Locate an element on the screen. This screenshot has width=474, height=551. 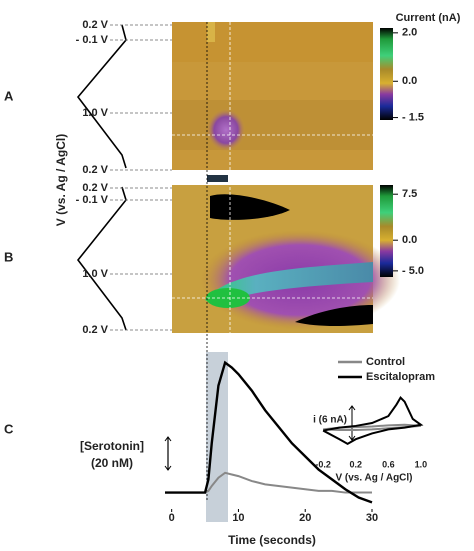
x-tick-label: 0 is located at coordinates (172, 518).